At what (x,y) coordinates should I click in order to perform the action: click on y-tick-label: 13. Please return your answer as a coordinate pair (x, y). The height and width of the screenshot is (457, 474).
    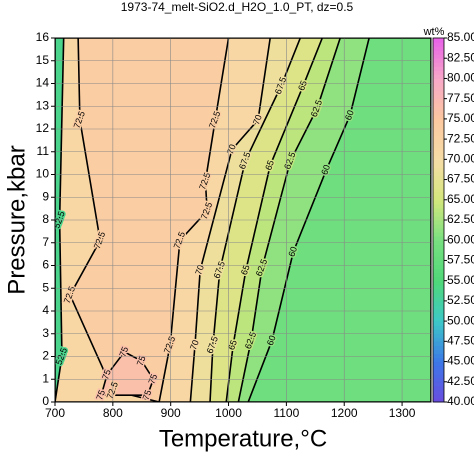
    Looking at the image, I should click on (43, 105).